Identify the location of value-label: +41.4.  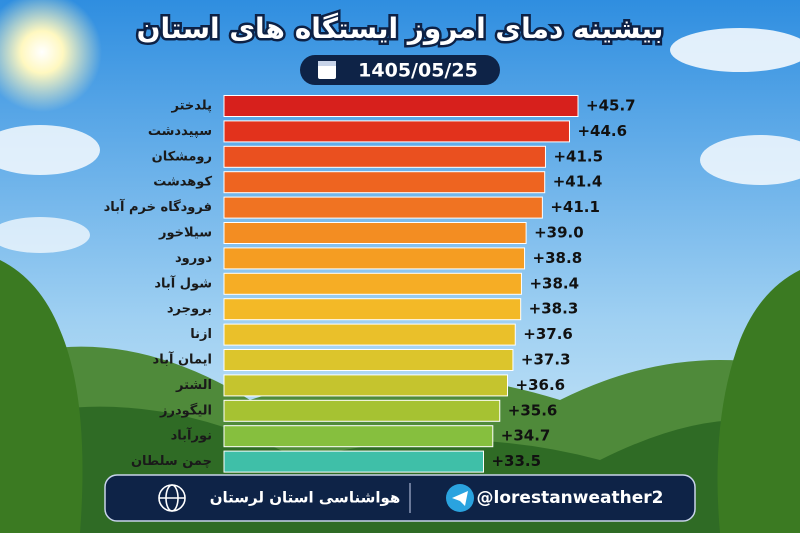
(578, 182).